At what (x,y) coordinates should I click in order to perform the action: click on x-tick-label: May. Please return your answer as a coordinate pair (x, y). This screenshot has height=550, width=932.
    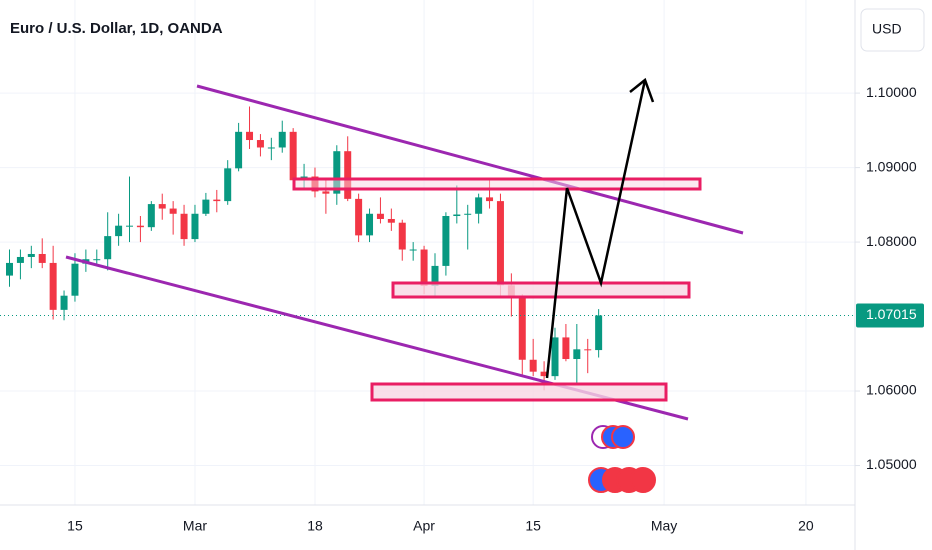
    Looking at the image, I should click on (664, 526).